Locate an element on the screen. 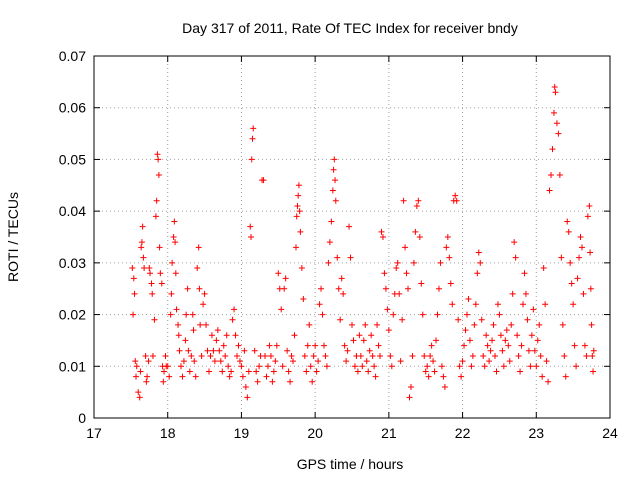 The height and width of the screenshot is (480, 640). y-axis-label: ROTI / TECUs is located at coordinates (13, 237).